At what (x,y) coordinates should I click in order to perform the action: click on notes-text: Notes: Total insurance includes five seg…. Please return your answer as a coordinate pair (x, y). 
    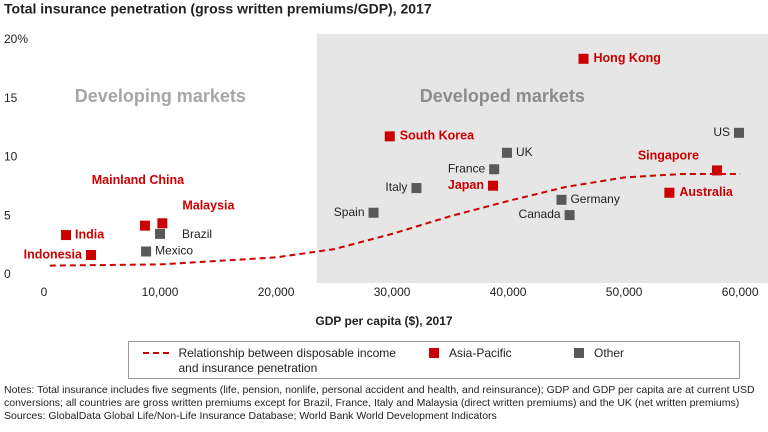
    Looking at the image, I should click on (379, 396).